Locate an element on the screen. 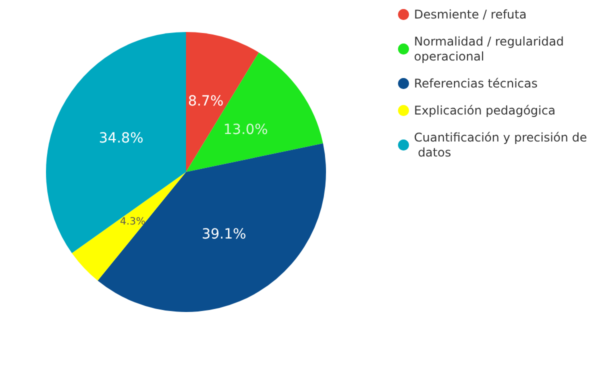 The height and width of the screenshot is (371, 600). legend-label: Explicación pedagógica is located at coordinates (485, 111).